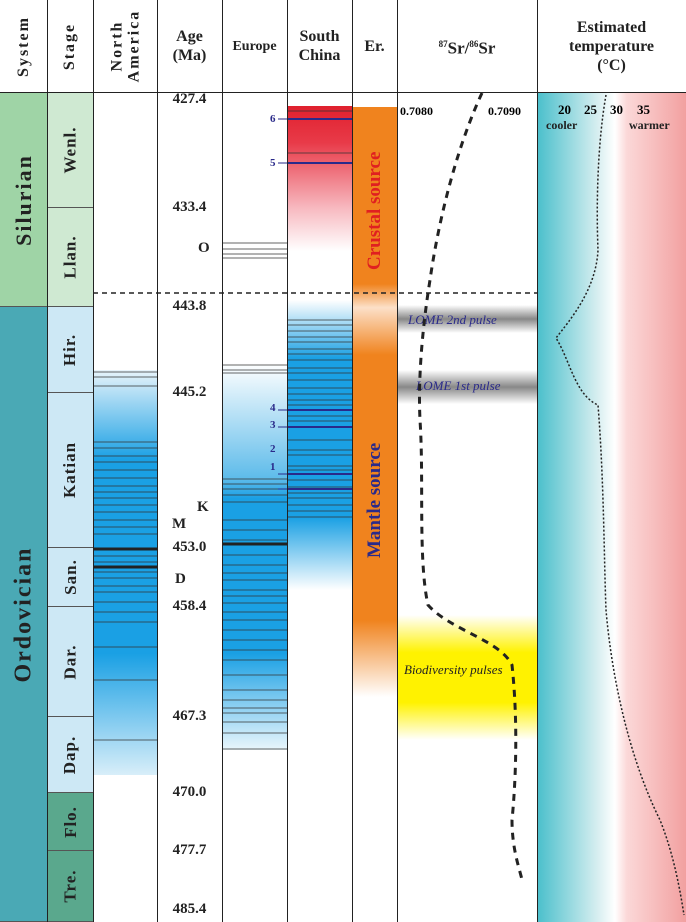 This screenshot has height=922, width=686. What do you see at coordinates (452, 319) in the screenshot?
I see `lome-2nd-label: LOME 2nd pulse` at bounding box center [452, 319].